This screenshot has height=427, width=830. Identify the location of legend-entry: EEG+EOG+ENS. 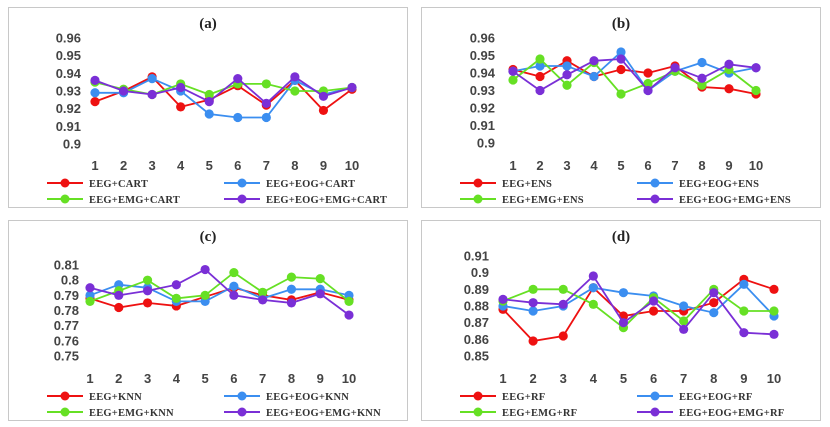
(719, 184).